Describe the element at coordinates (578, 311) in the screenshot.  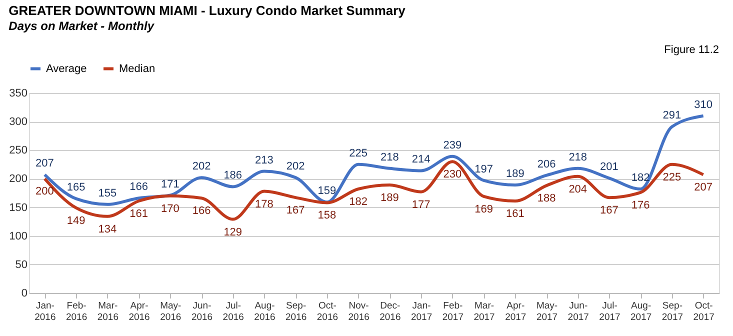
I see `x-tick-label: Jun-2017` at that location.